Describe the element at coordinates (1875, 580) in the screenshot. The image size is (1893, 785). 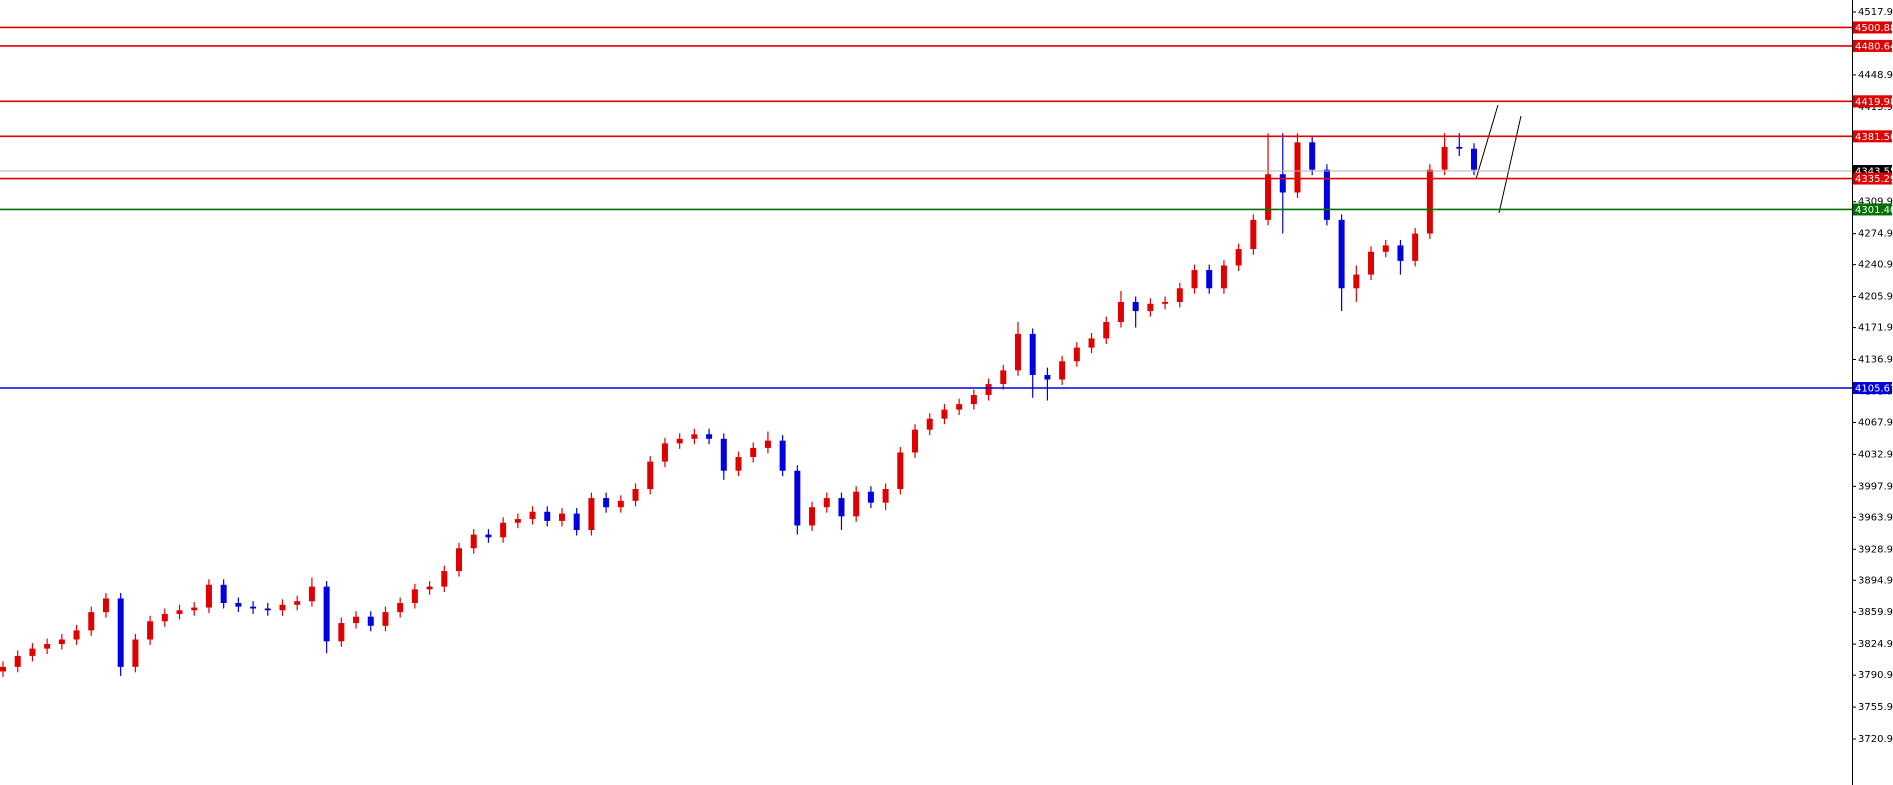
I see `y-tick-label: 3894.90` at that location.